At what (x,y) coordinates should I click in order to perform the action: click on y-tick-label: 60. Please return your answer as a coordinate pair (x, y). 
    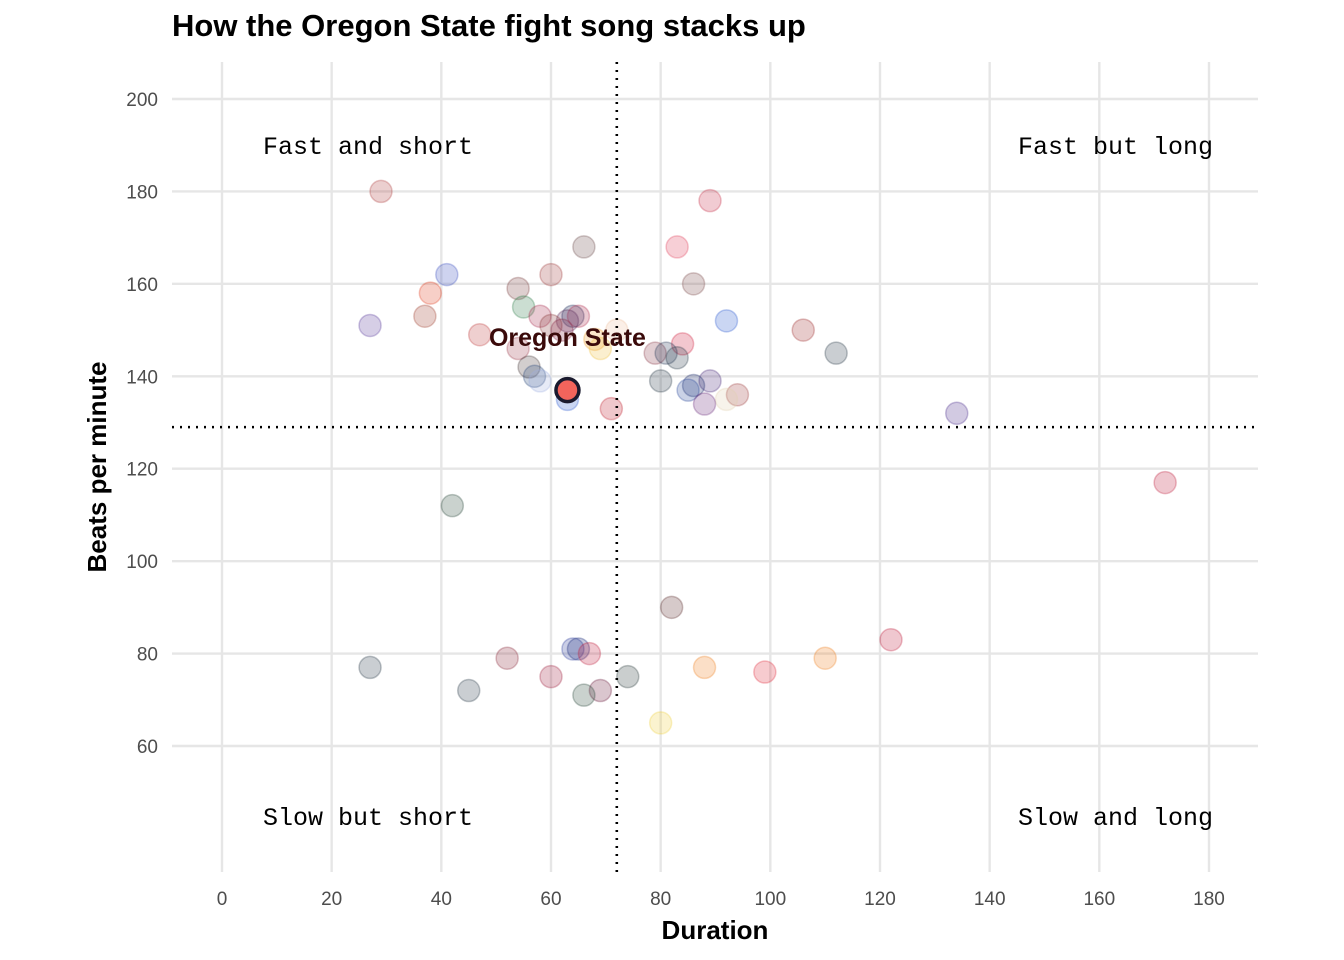
    Looking at the image, I should click on (147, 747).